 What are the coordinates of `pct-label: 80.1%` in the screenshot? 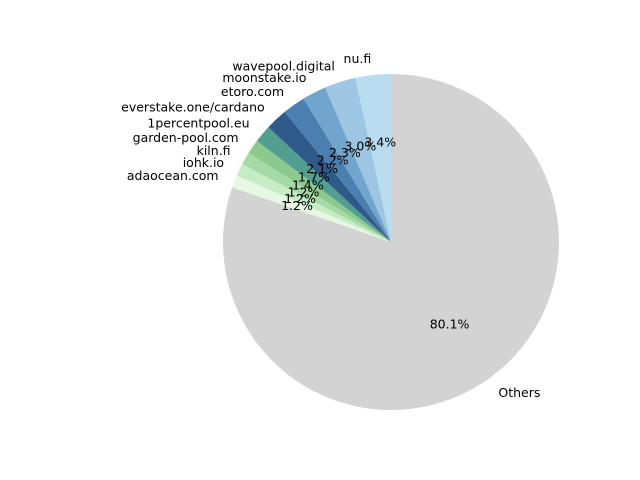 It's located at (450, 324).